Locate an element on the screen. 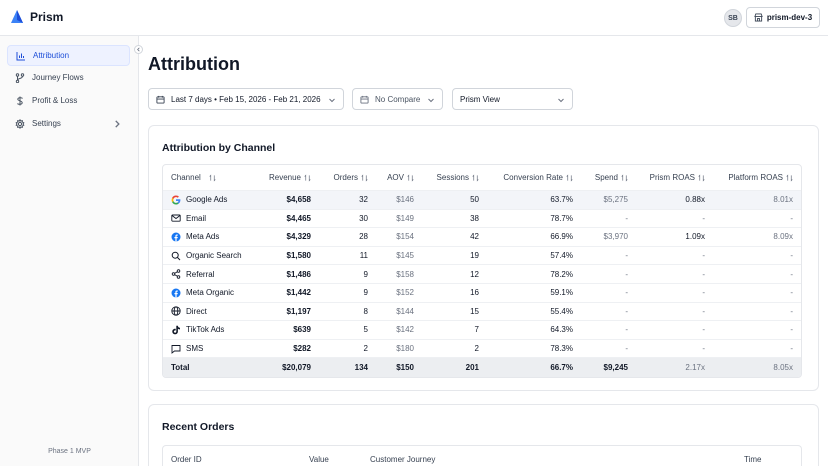  conversion-rate-cell: 57.4% is located at coordinates (561, 256).